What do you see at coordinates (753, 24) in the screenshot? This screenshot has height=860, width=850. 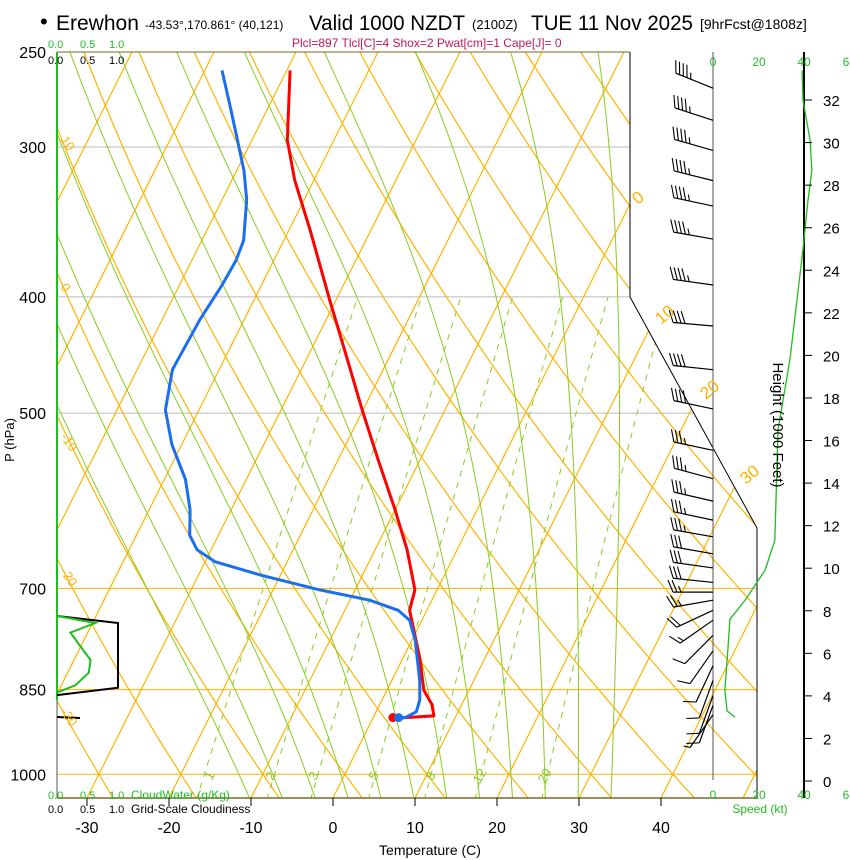 I see `forecast-info: [9hrFcst@1808z]` at bounding box center [753, 24].